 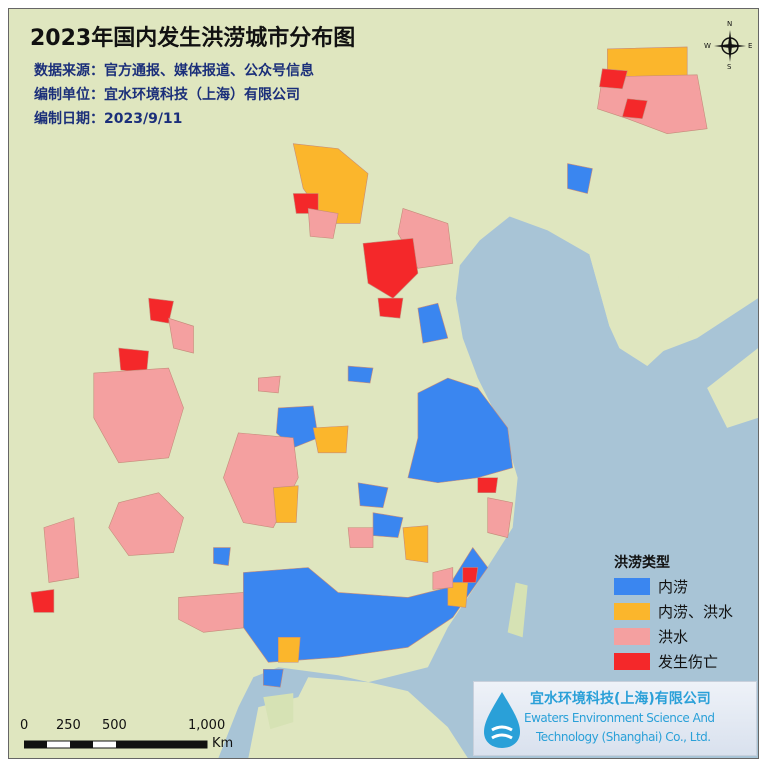 I want to click on scale-unit: Km, so click(x=223, y=743).